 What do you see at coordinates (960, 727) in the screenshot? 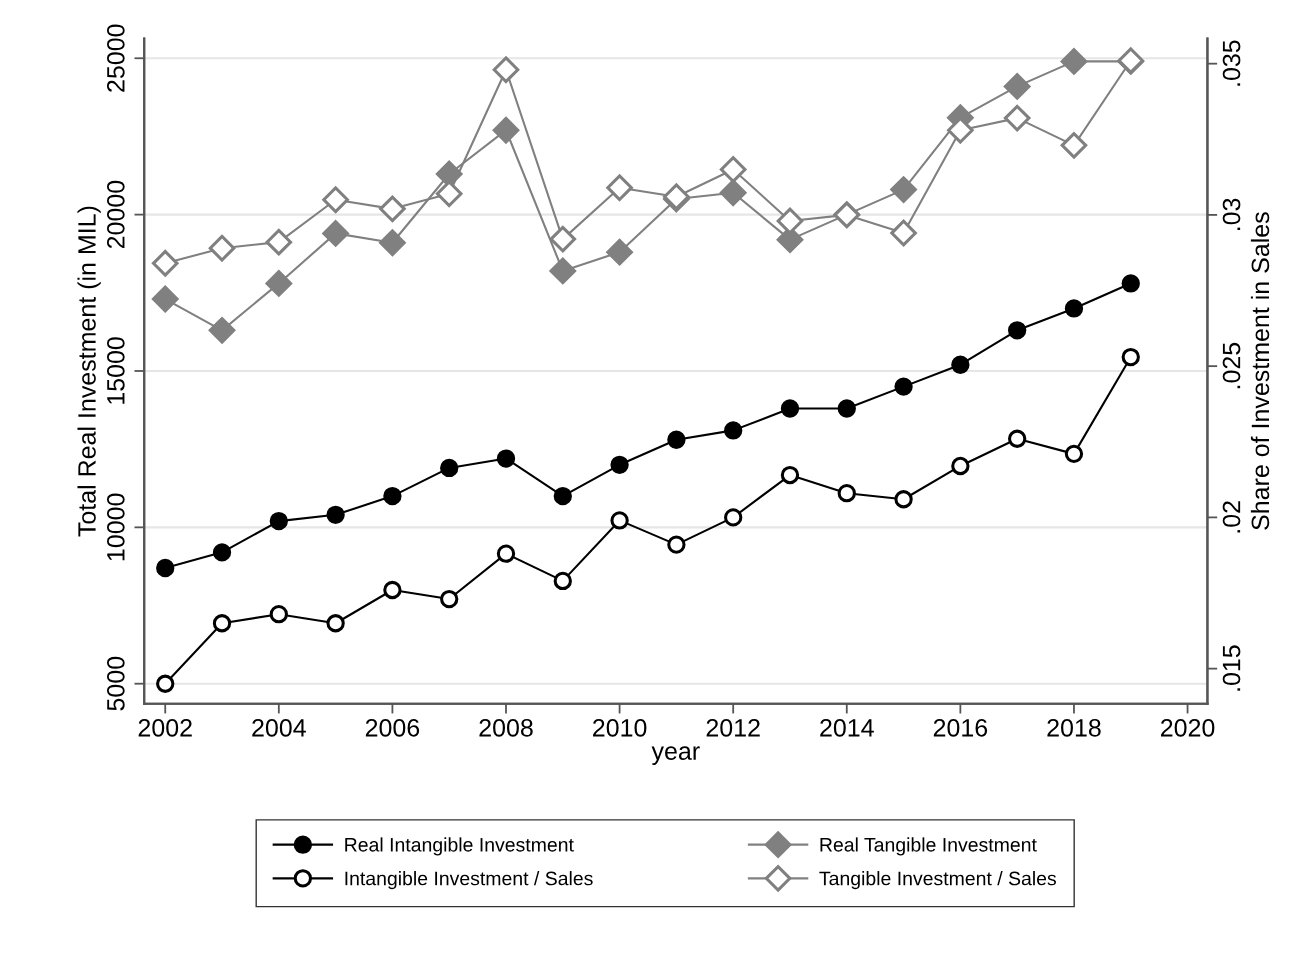
I see `x-tick-label: 2016` at bounding box center [960, 727].